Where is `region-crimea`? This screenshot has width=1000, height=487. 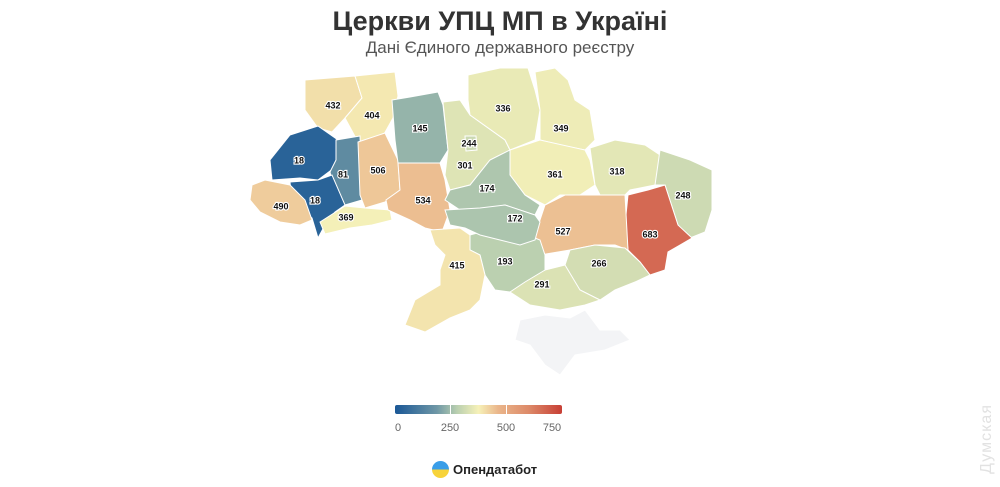 region-crimea is located at coordinates (572, 342).